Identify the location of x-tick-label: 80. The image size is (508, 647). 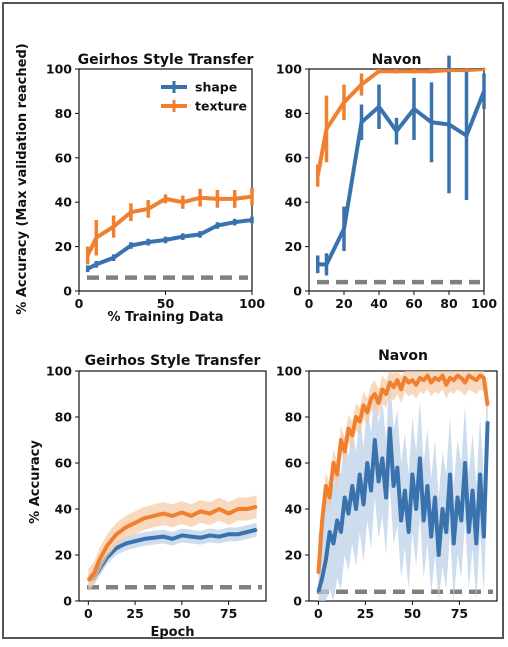
(449, 303).